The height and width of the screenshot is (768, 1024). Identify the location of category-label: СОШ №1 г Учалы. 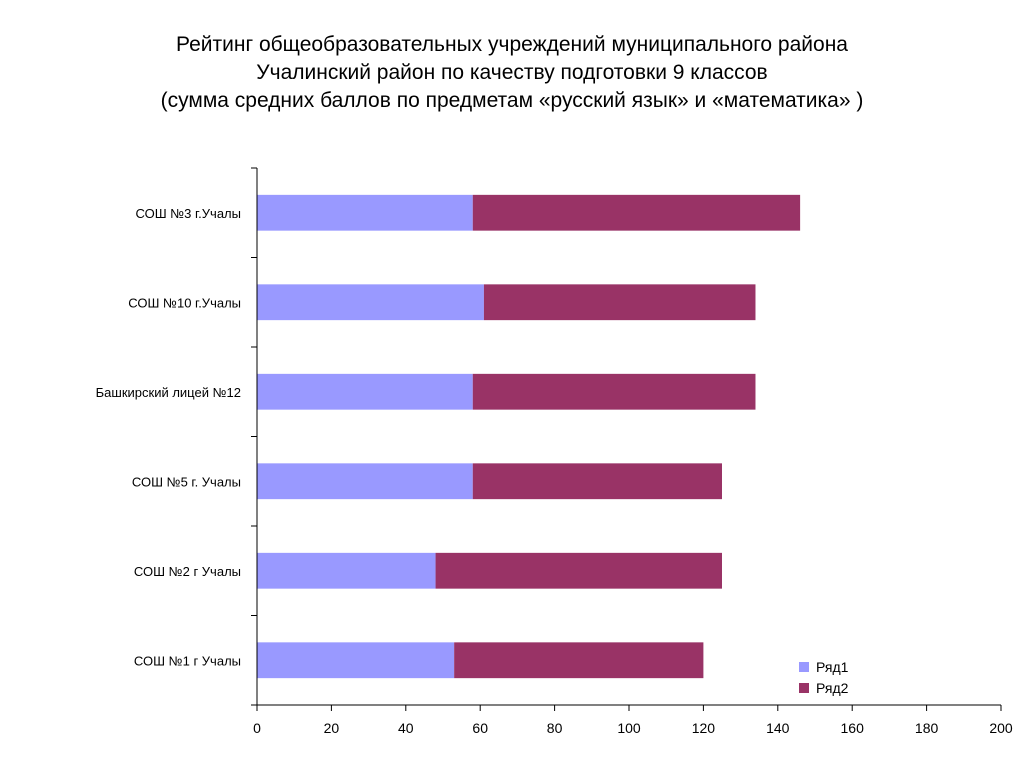
(187, 660).